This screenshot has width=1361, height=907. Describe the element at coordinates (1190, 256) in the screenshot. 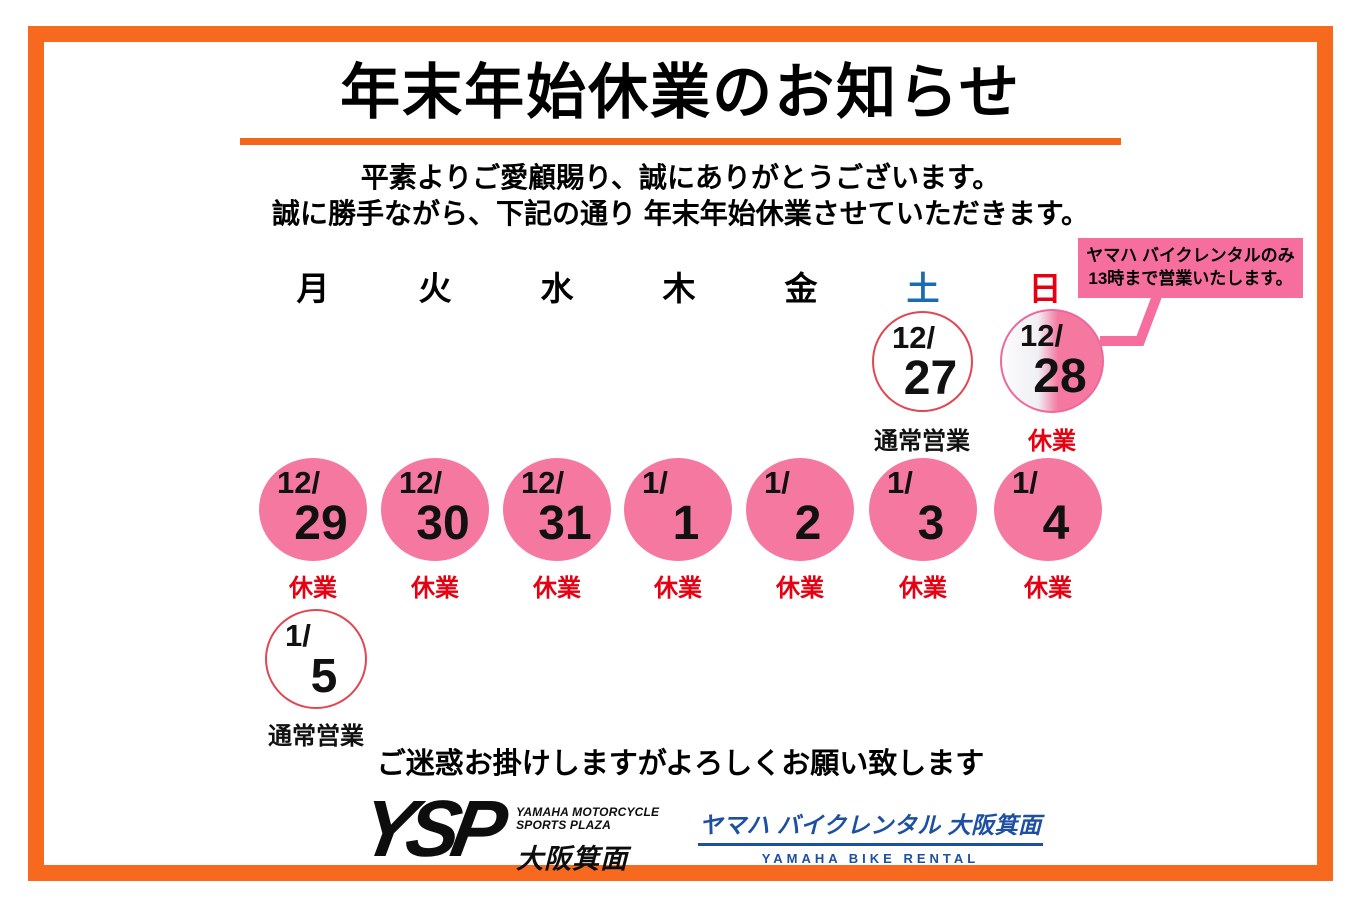

I see `callout-line-1: ヤマハ バイクレンタルのみ` at that location.